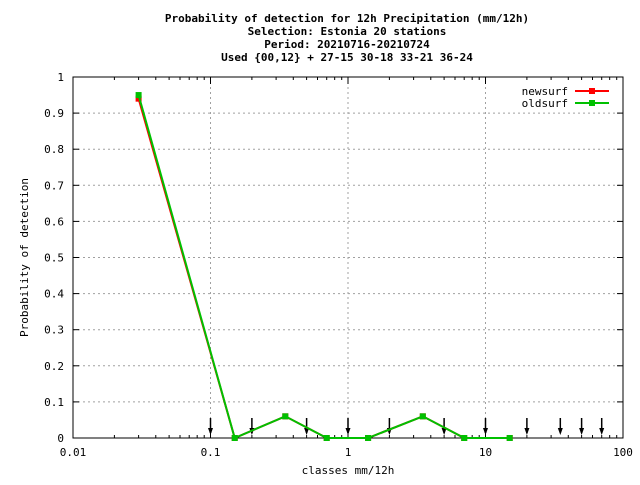 Image resolution: width=640 pixels, height=485 pixels. What do you see at coordinates (348, 470) in the screenshot?
I see `x-axis-label: classes mm/12h` at bounding box center [348, 470].